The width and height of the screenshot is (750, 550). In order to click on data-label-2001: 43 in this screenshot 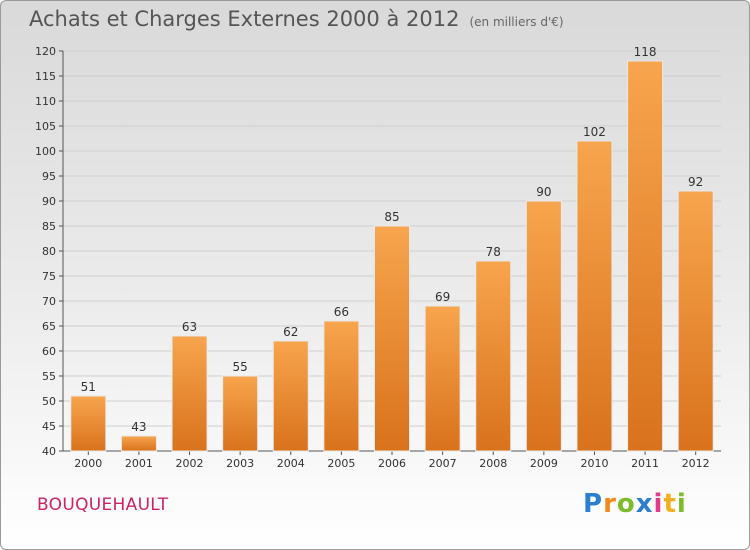, I will do `click(138, 427)`.